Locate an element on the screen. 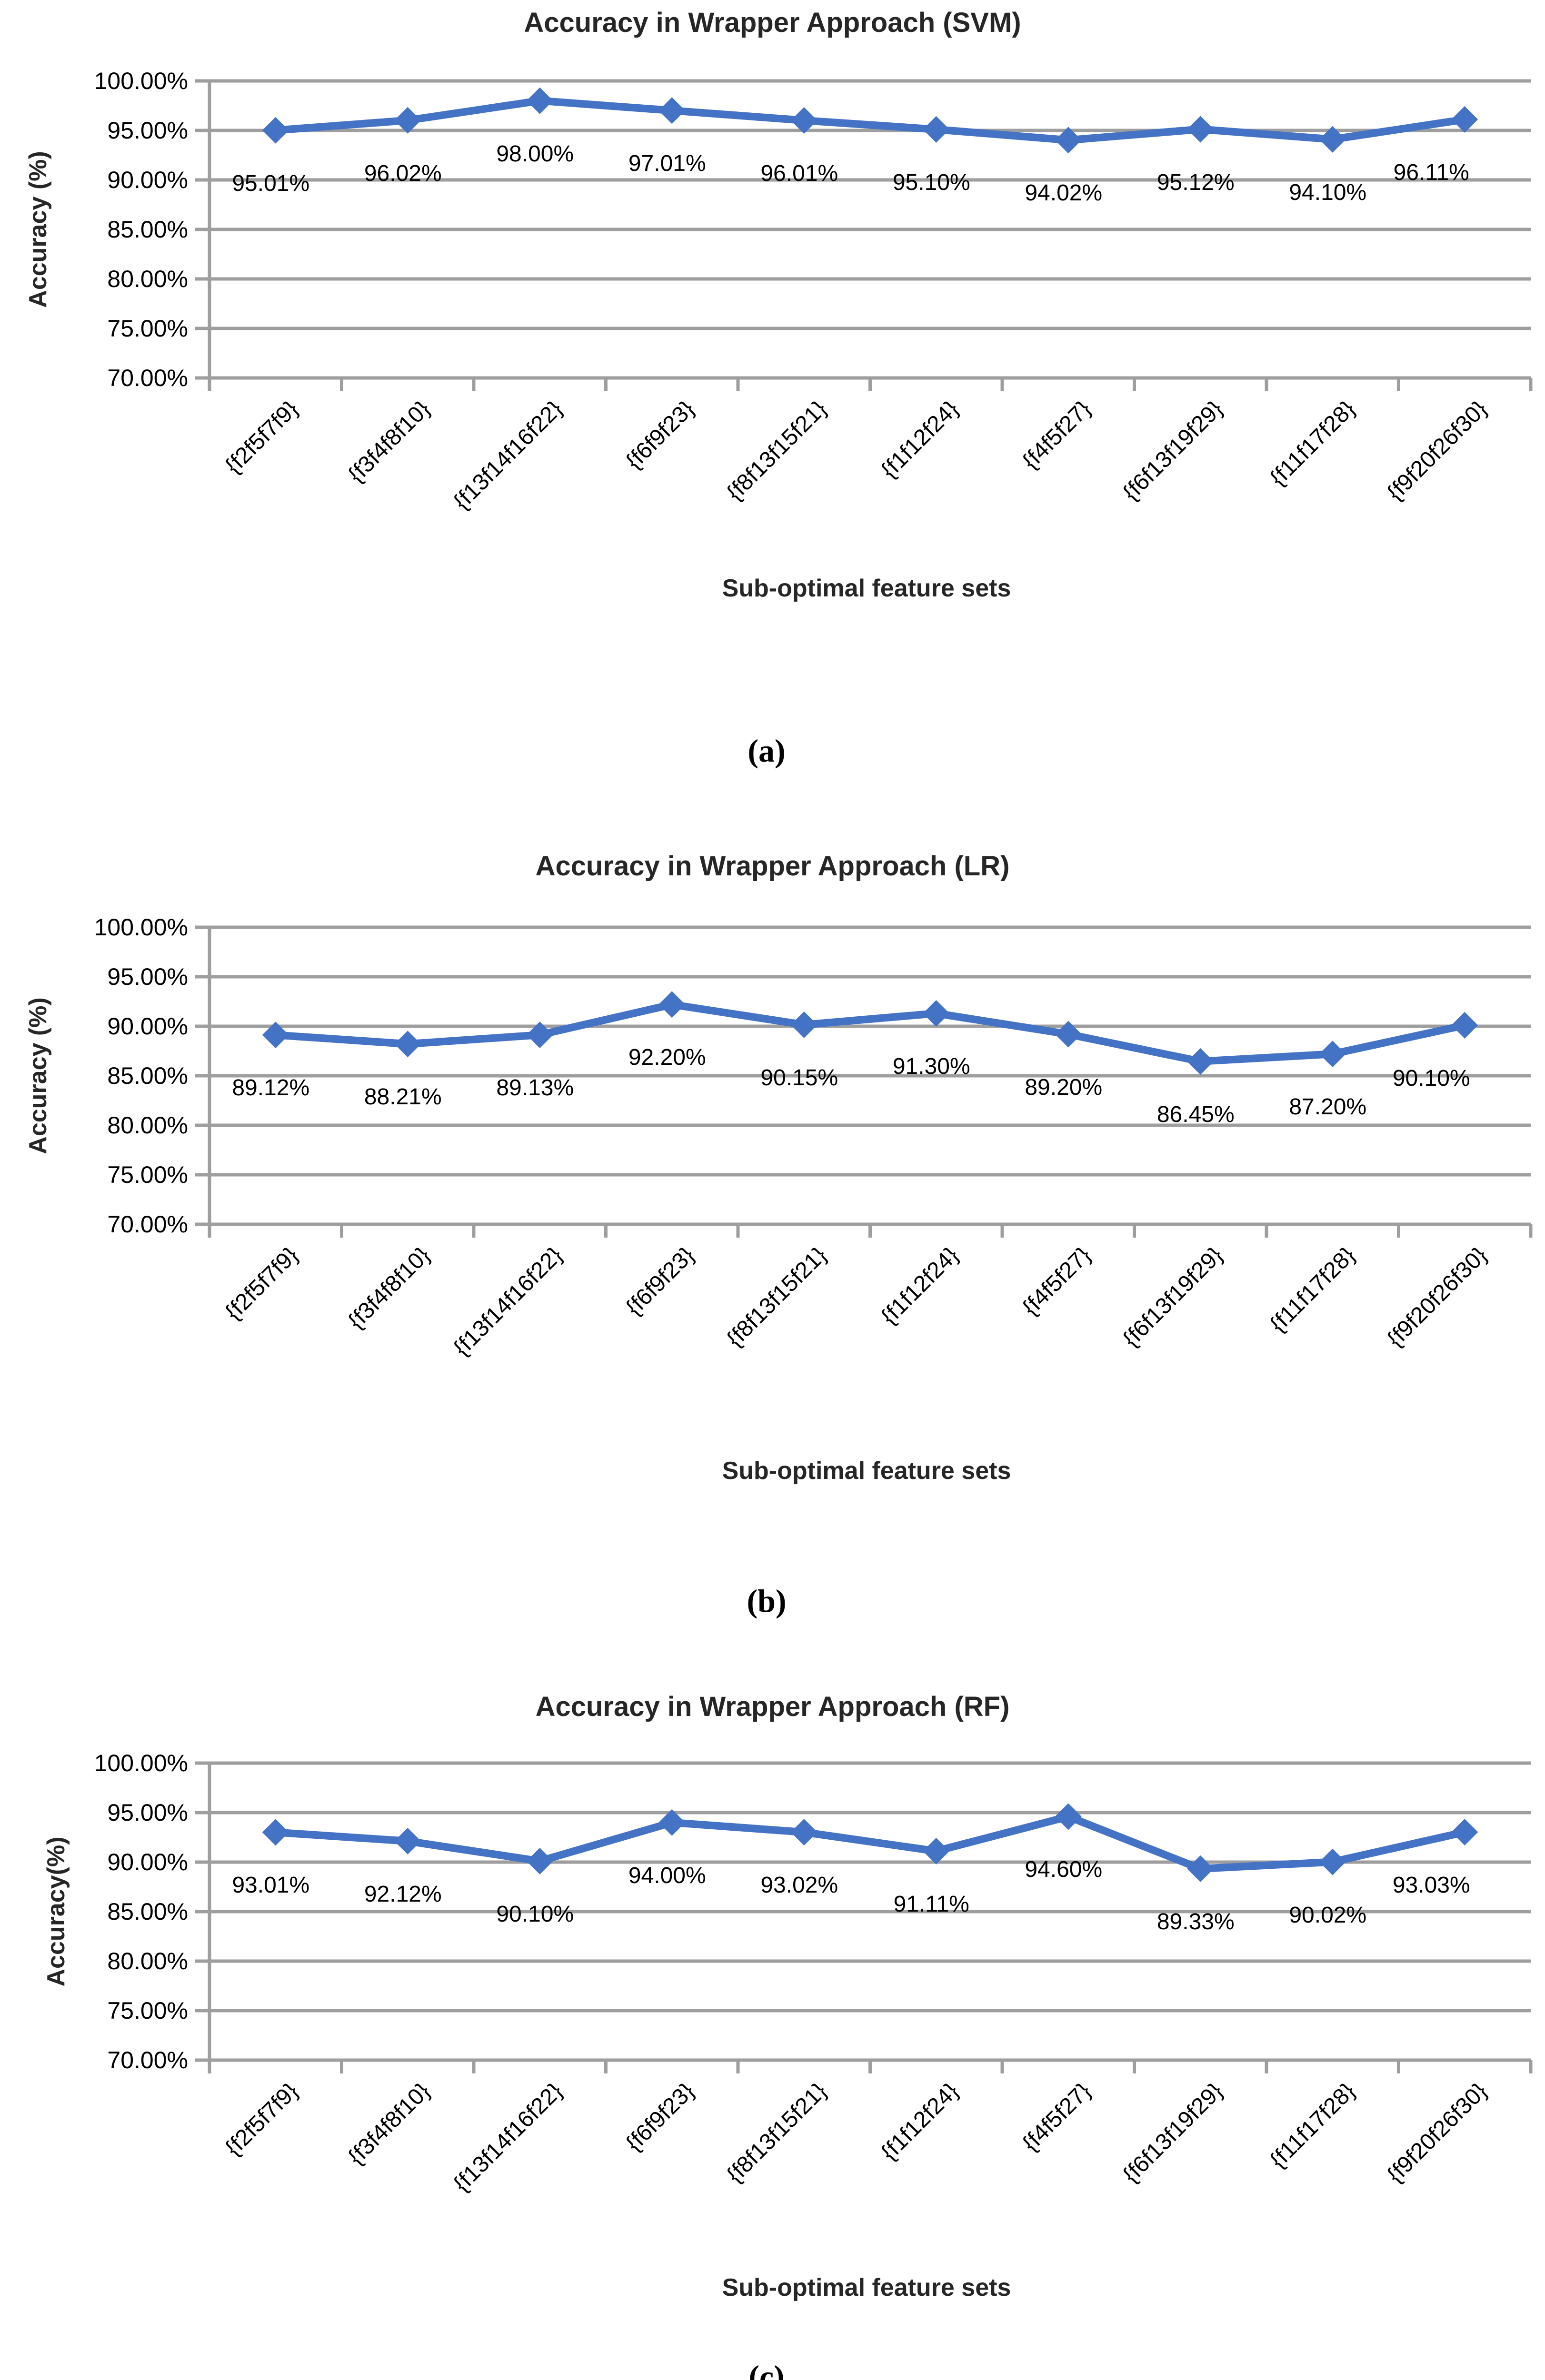  chart-title: Accuracy in Wrapper Approach (RF) is located at coordinates (772, 1706).